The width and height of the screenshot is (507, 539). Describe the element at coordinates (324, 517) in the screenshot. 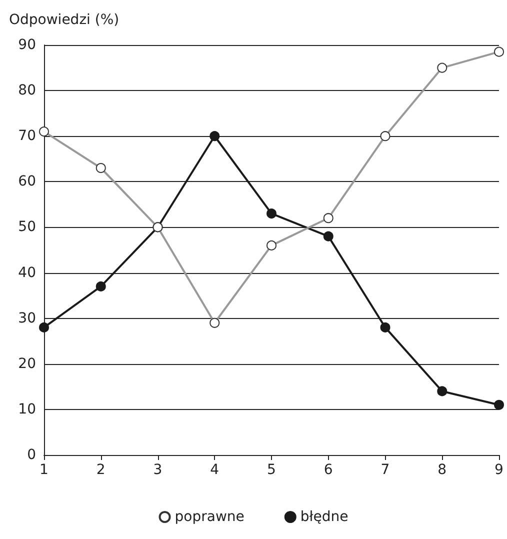

I see `legend-label: błędne` at that location.